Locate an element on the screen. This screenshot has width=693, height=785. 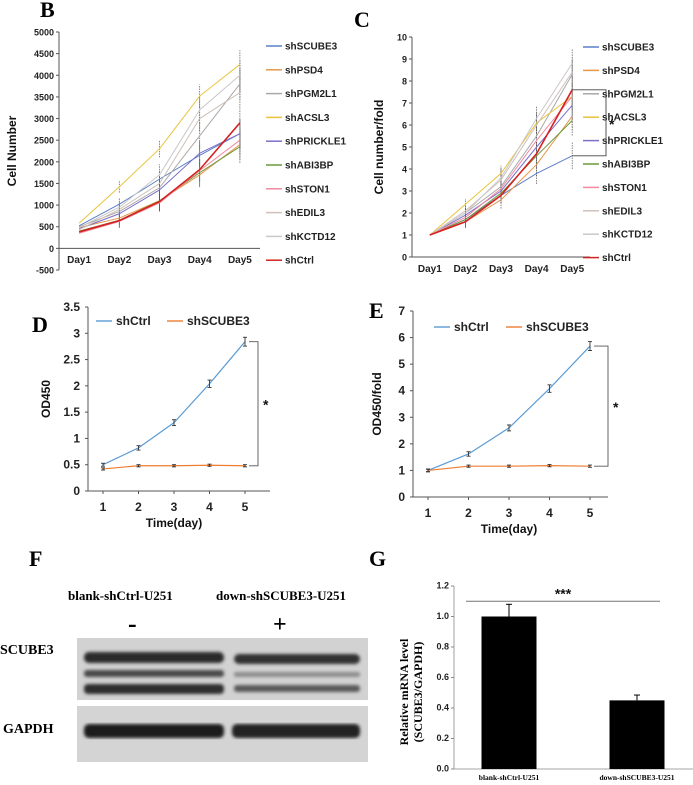
panel-g-y-tick-label: 0.2 is located at coordinates (442, 738).